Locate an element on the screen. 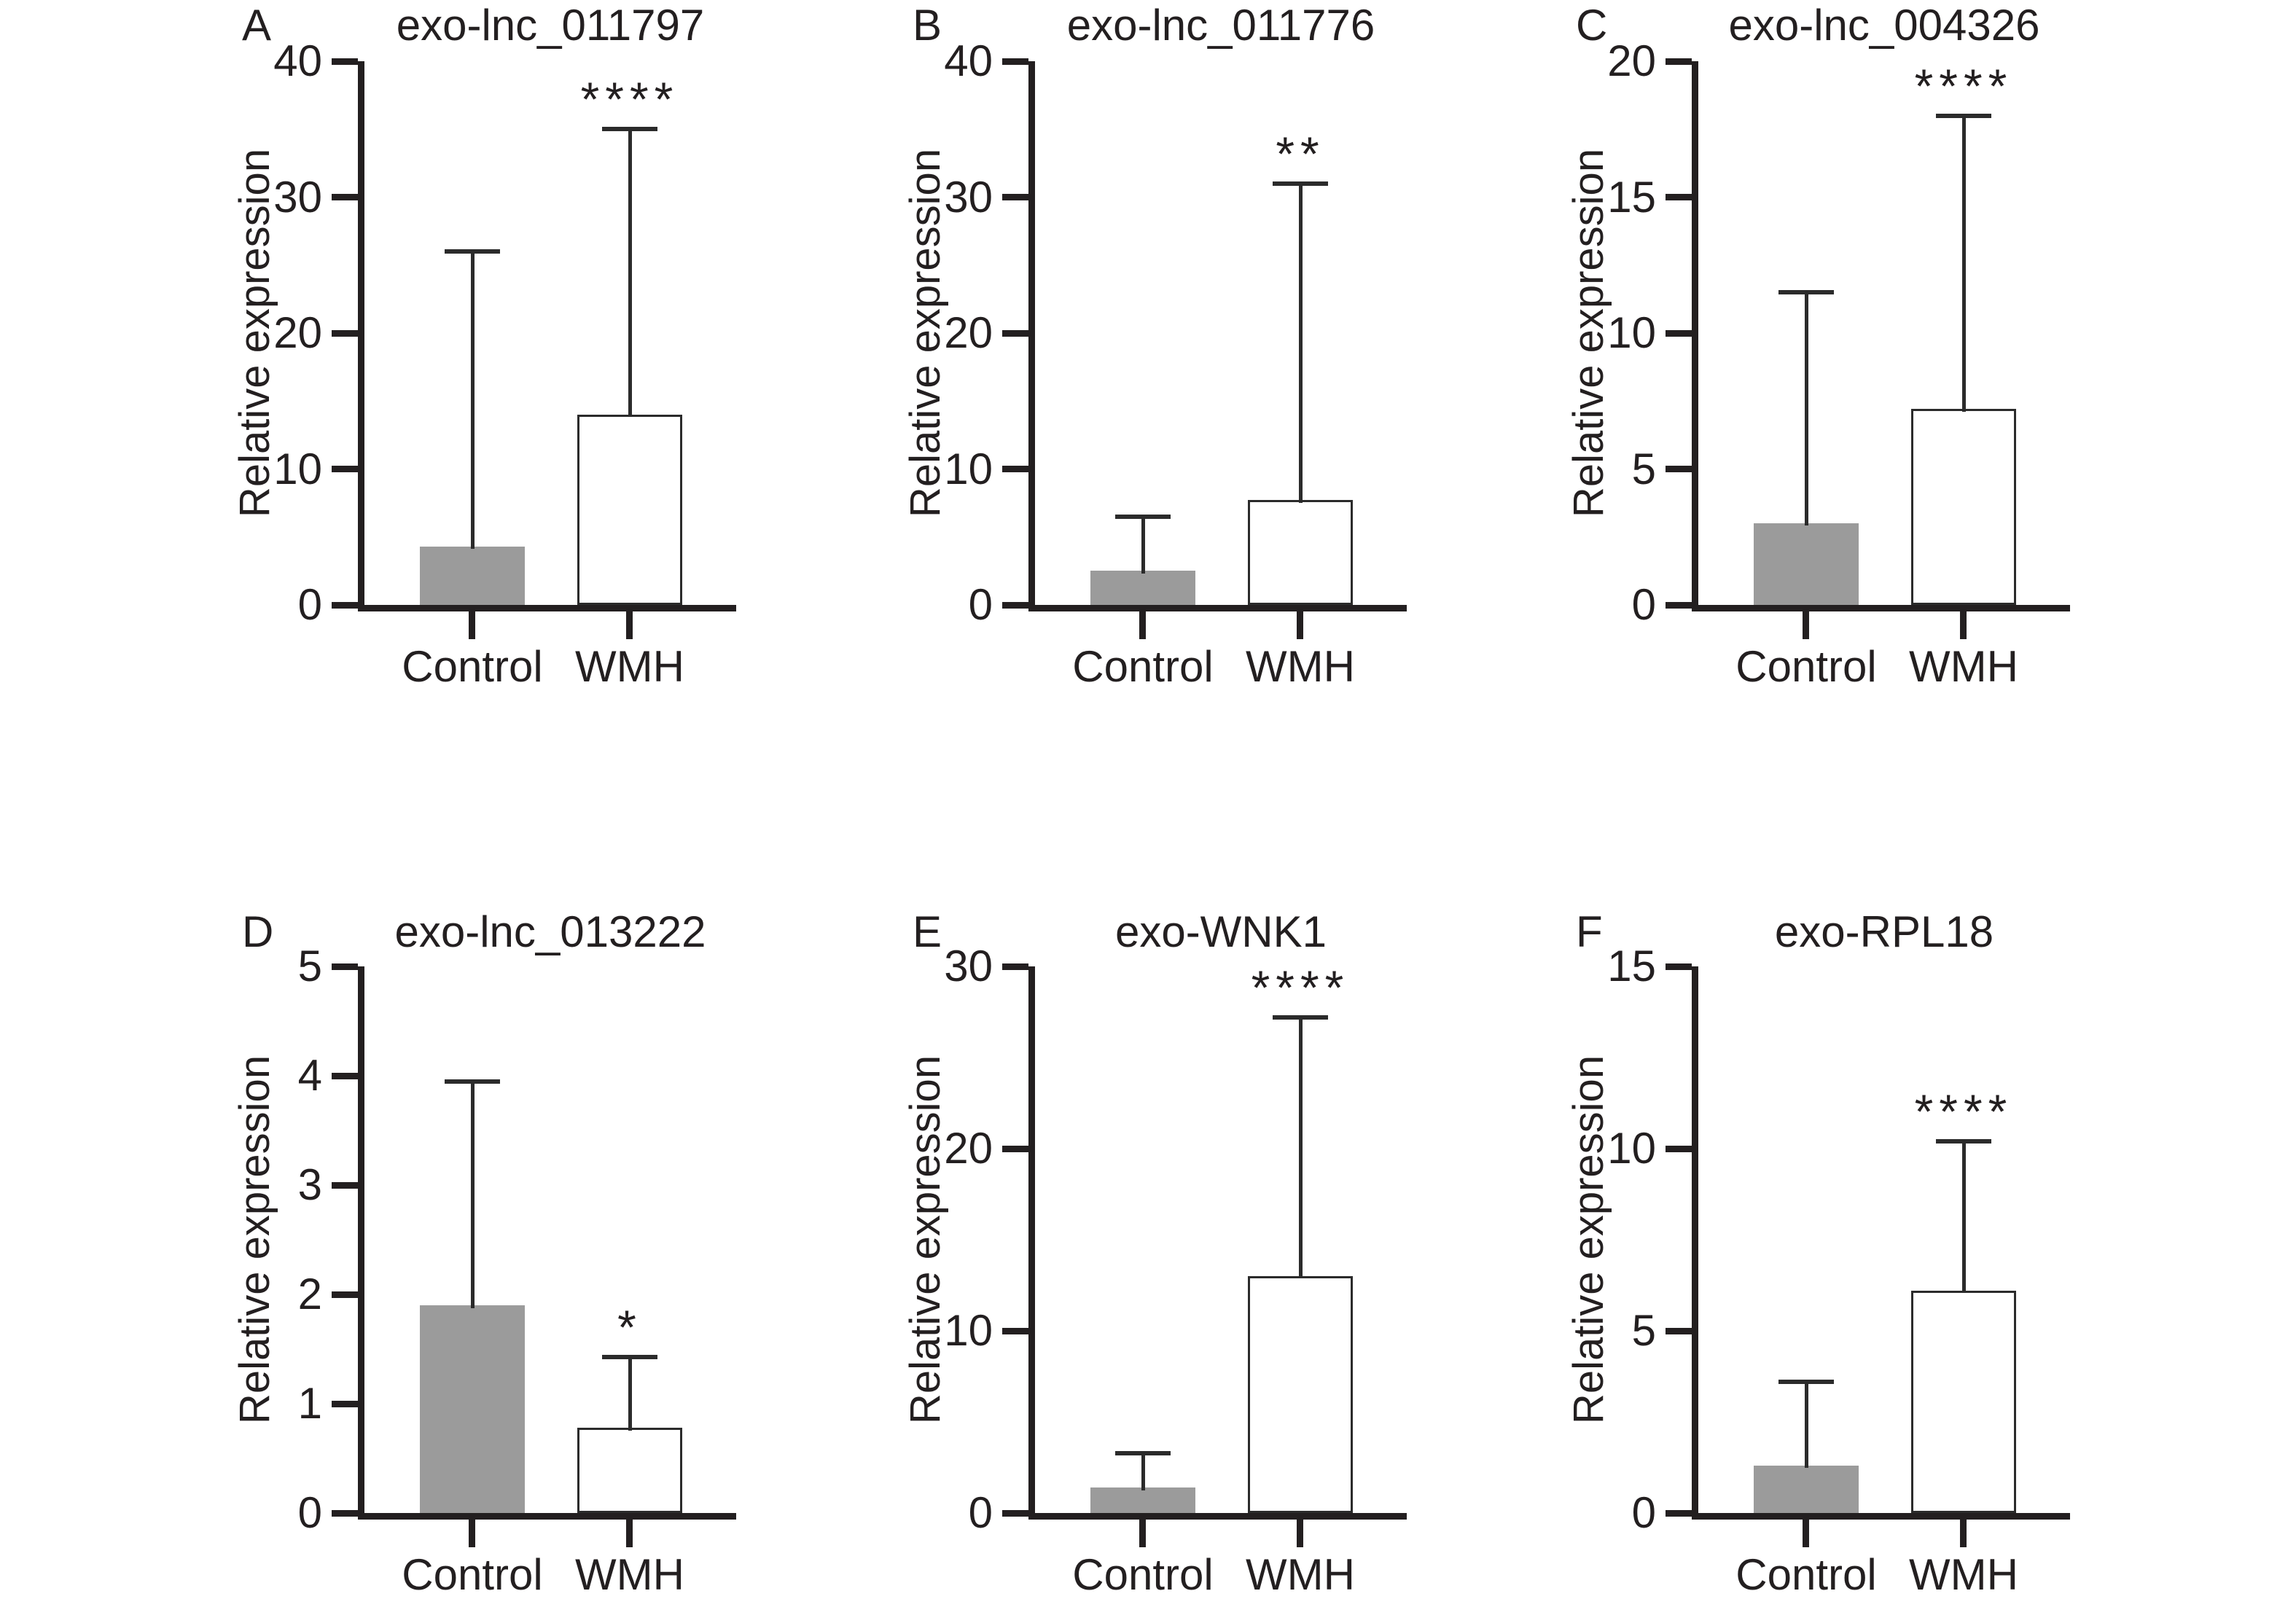 This screenshot has width=2296, height=1599. panel-title: exo-lnc_004326 is located at coordinates (1884, 25).